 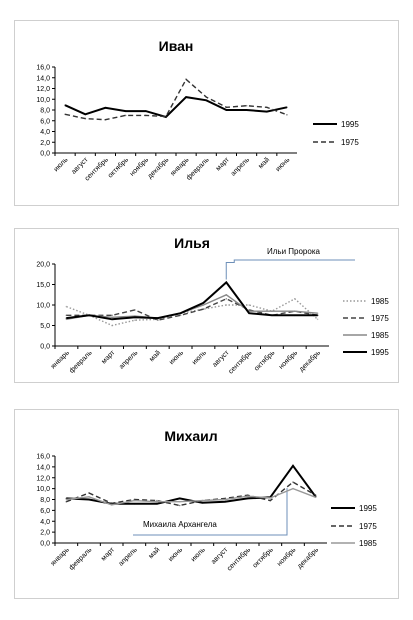 I want to click on chart-title: Михаил, so click(x=190, y=436).